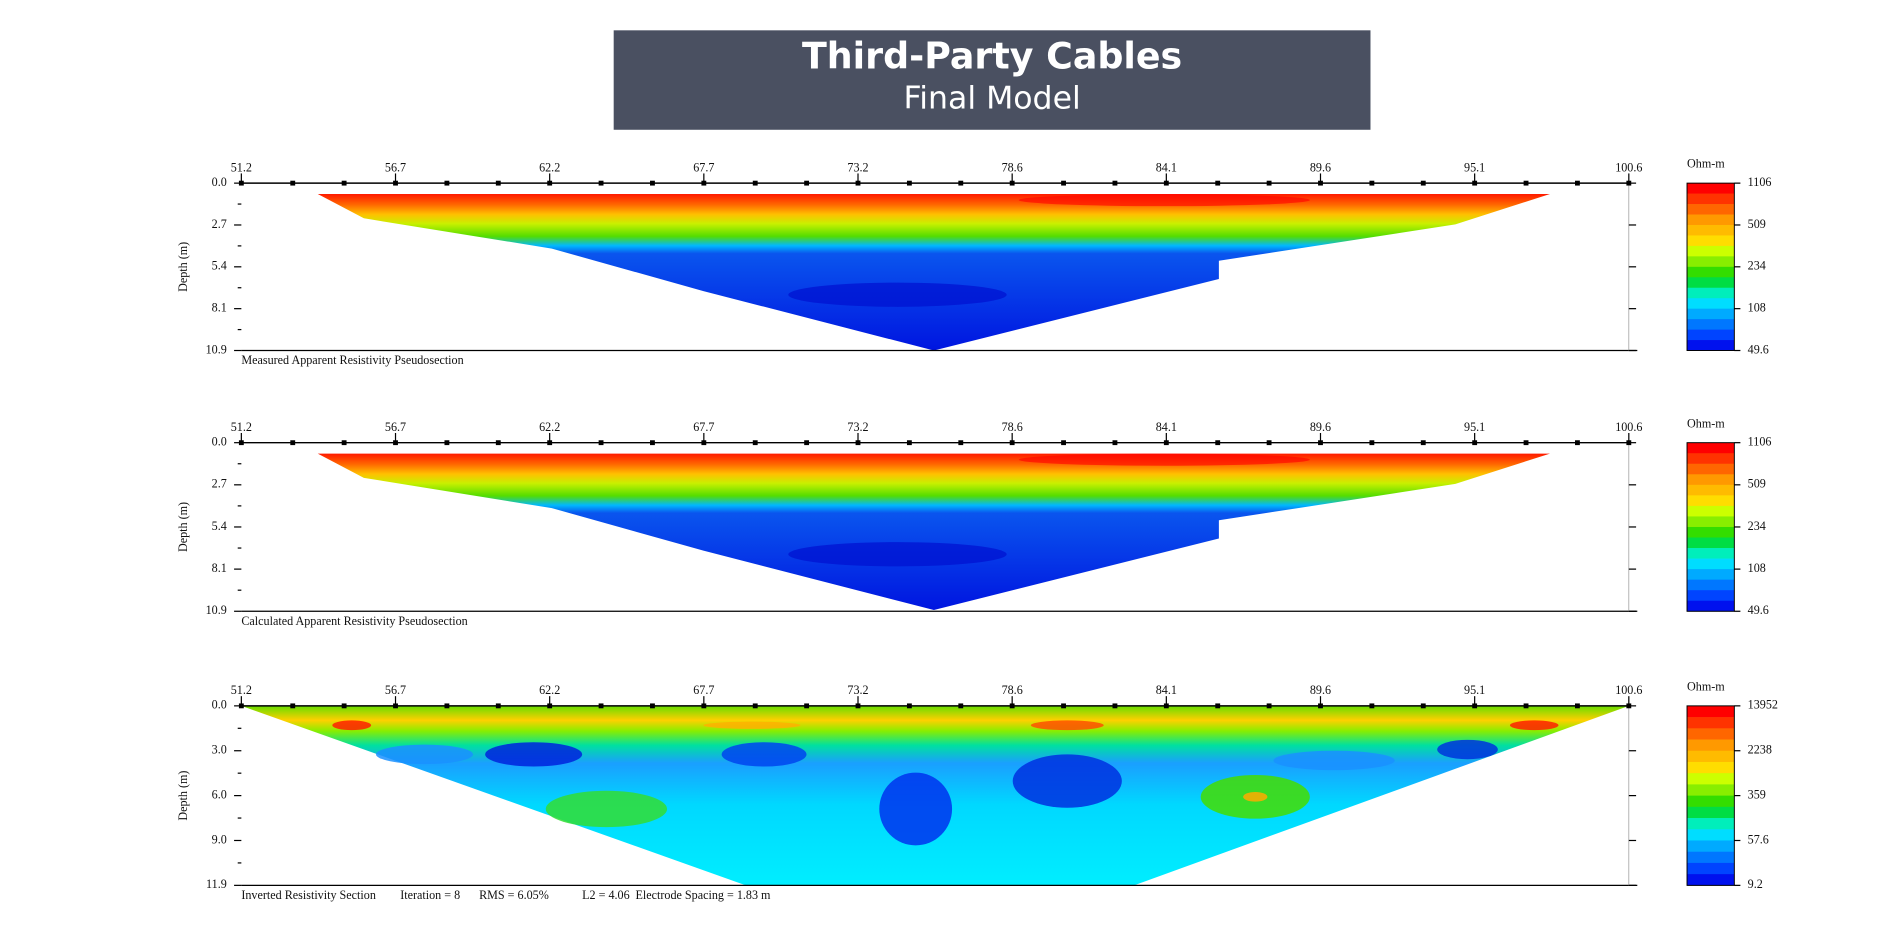  What do you see at coordinates (992, 80) in the screenshot?
I see `header: Third-Party Cables Final Model` at bounding box center [992, 80].